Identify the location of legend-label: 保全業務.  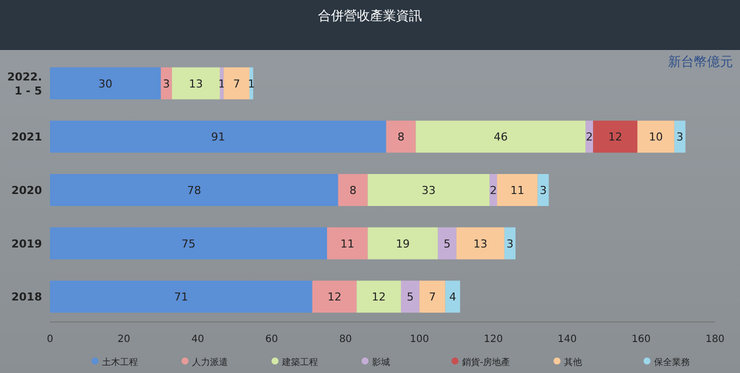
(672, 362).